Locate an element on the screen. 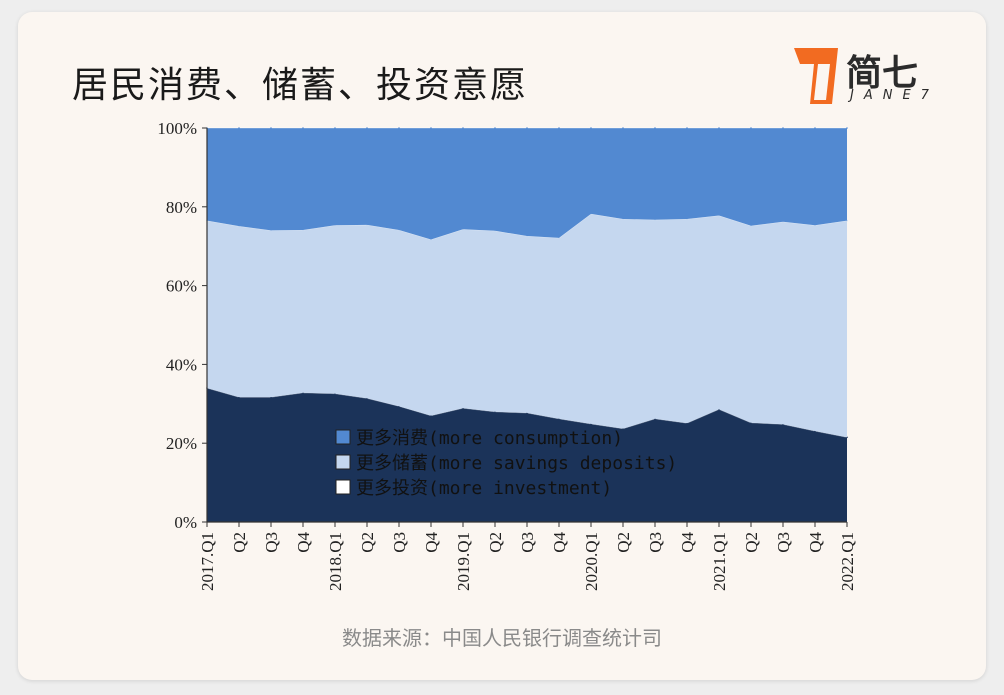 This screenshot has width=1004, height=695. x-tick-label: 2021.Q1 is located at coordinates (719, 561).